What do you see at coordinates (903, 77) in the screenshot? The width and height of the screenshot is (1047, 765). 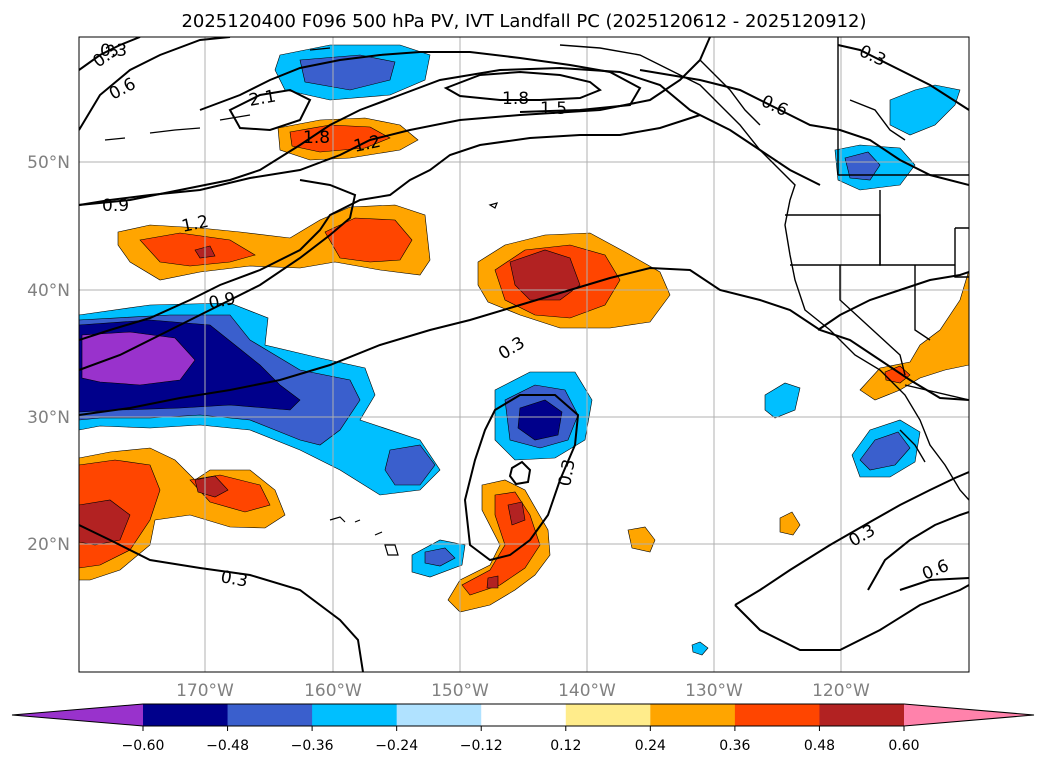 I see `contour-ne-0.3` at bounding box center [903, 77].